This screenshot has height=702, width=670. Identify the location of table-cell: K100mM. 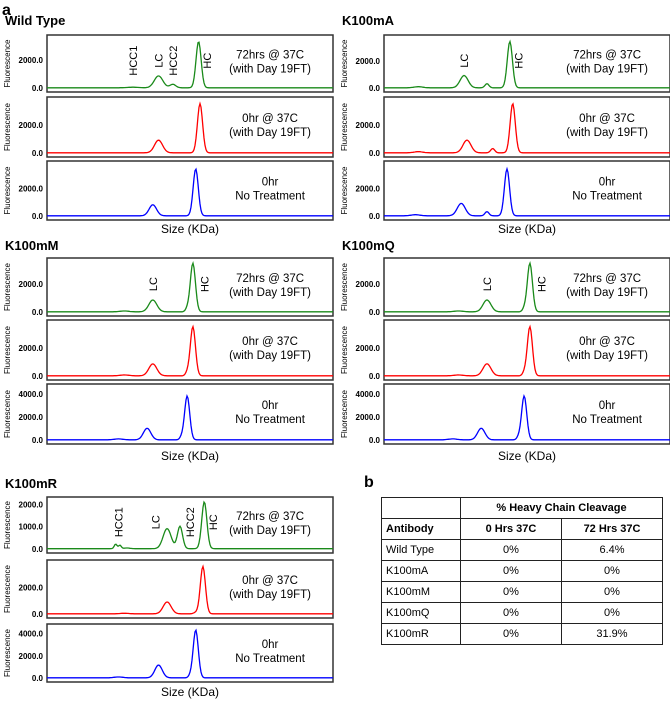
(421, 592).